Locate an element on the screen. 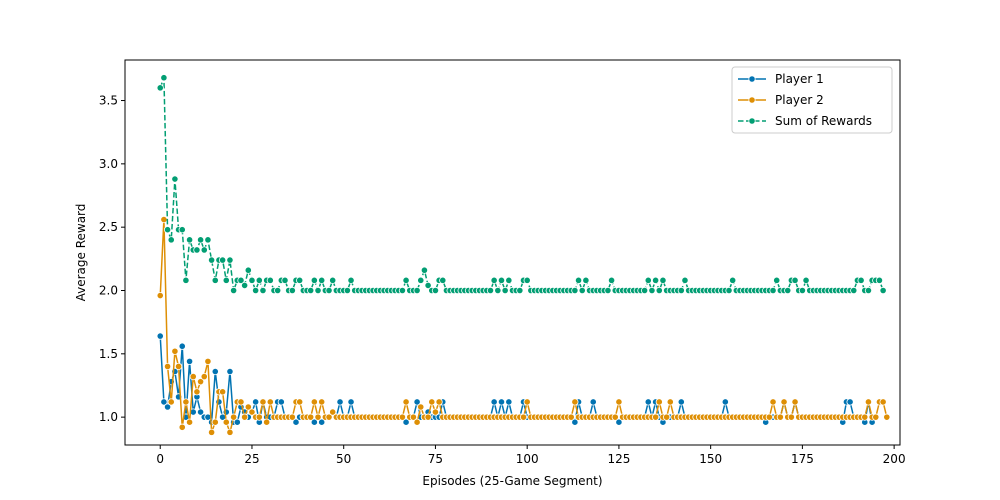 Image resolution: width=1000 pixels, height=500 pixels. y-tick-label: 3.0 is located at coordinates (108, 164).